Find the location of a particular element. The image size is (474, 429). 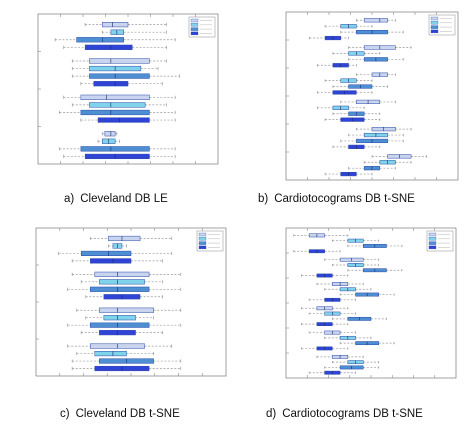

caption-b-title: Cardiotocograms DB t-SNE is located at coordinates (344, 199).